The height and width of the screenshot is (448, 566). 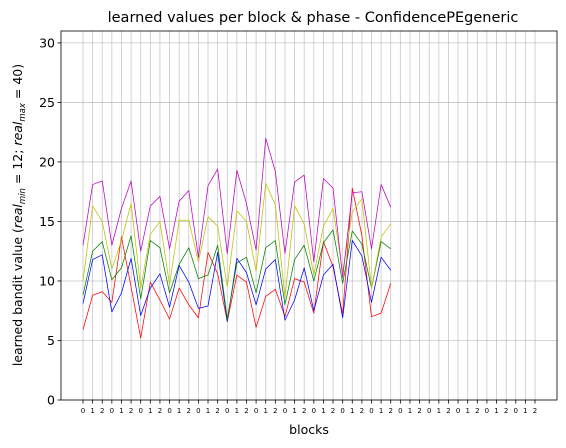 What do you see at coordinates (17, 133) in the screenshot?
I see `y-axis-label-real-max: real` at bounding box center [17, 133].